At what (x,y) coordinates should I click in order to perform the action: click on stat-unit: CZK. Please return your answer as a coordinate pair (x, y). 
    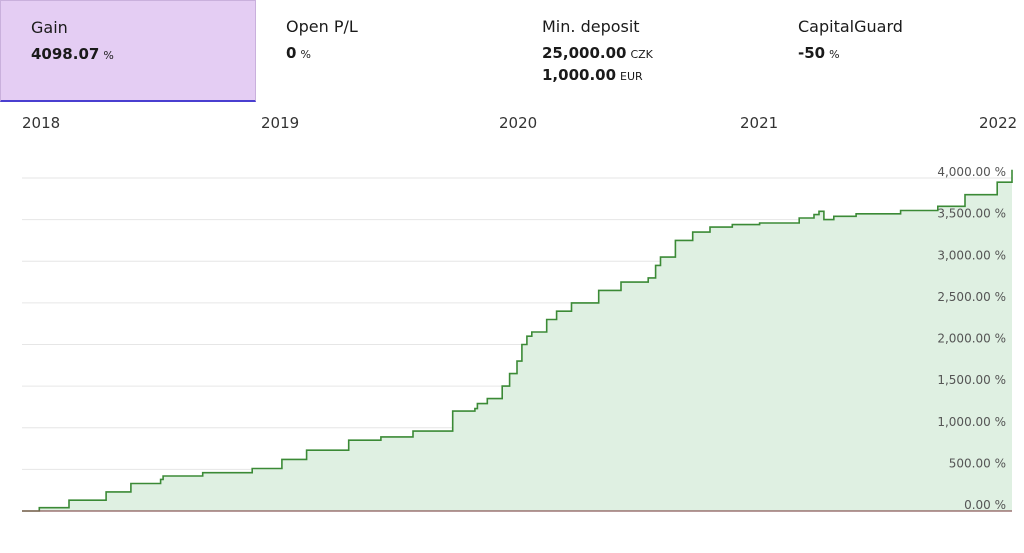
    Looking at the image, I should click on (641, 54).